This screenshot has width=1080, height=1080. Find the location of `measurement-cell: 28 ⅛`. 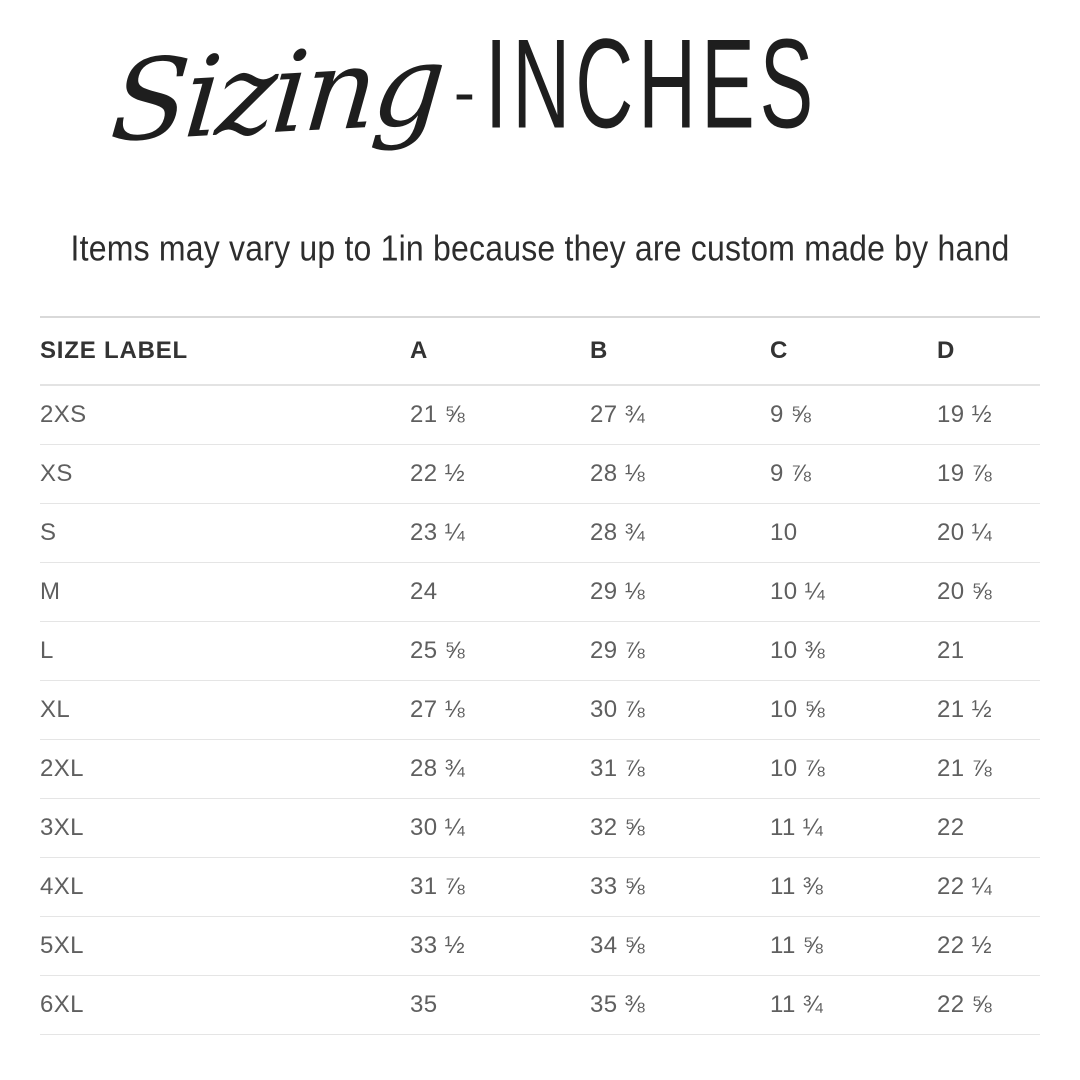

measurement-cell: 28 ⅛ is located at coordinates (680, 474).